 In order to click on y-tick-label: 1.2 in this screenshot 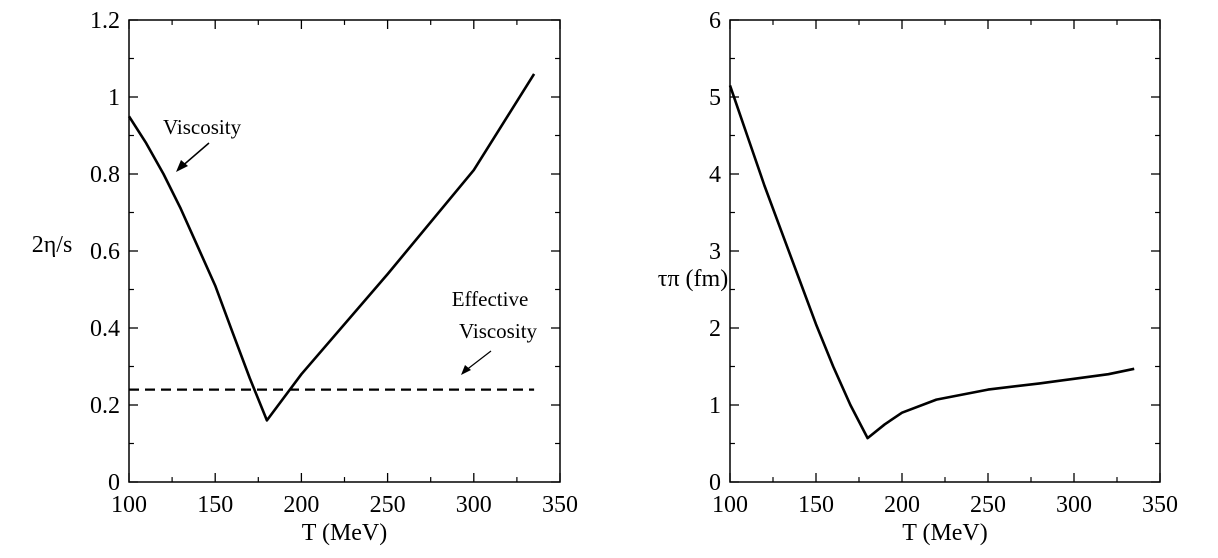, I will do `click(105, 21)`.